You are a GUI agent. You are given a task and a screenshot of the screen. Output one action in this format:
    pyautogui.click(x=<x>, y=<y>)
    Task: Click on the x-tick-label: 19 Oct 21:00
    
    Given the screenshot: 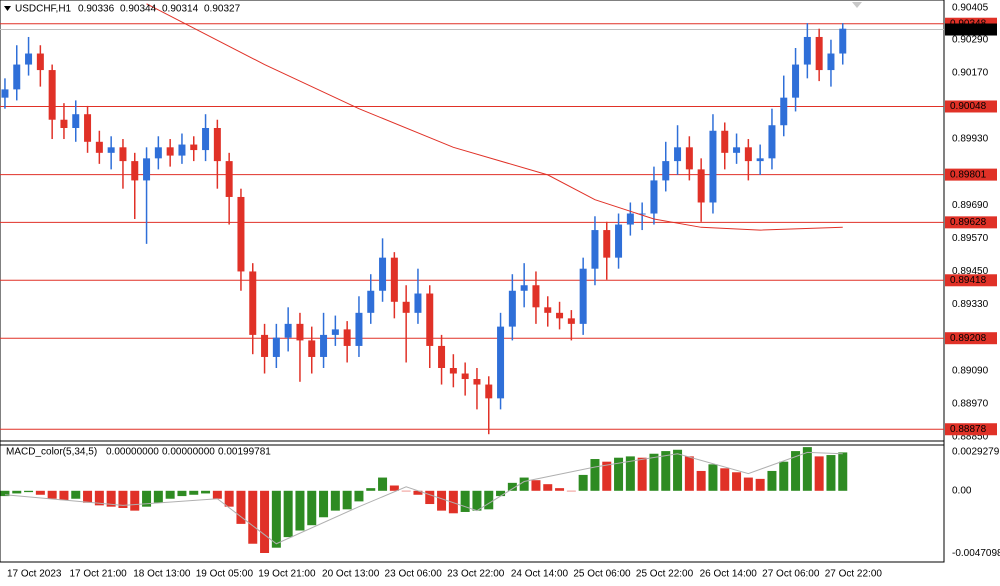 What is the action you would take?
    pyautogui.click(x=287, y=574)
    